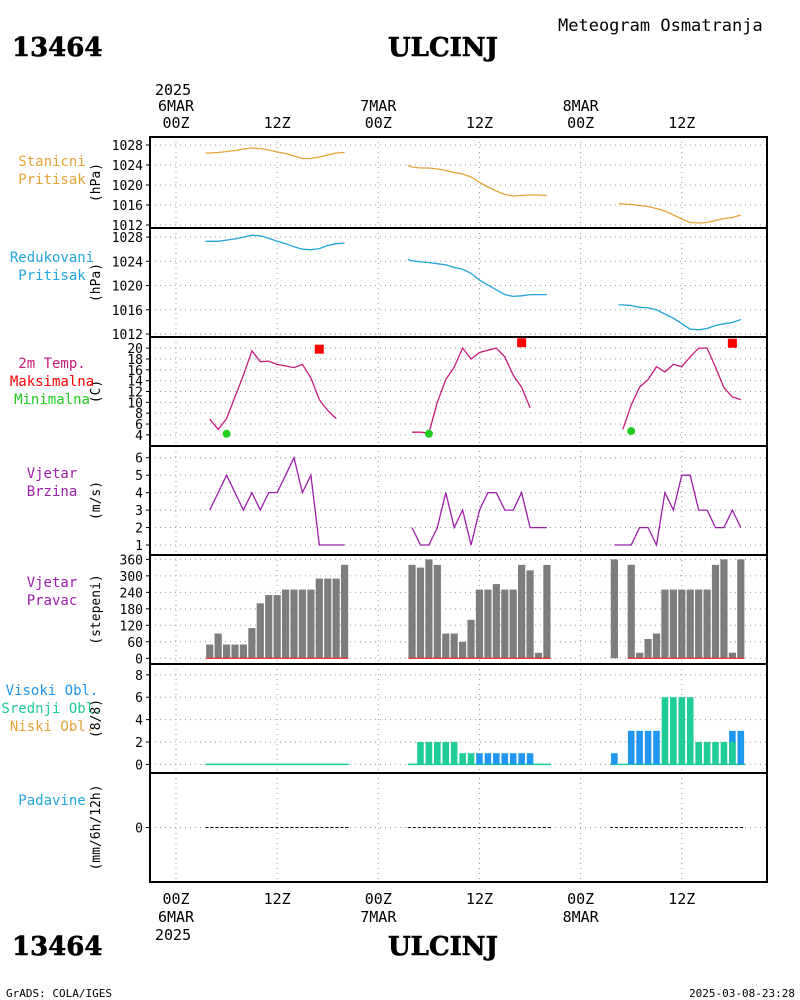  Describe the element at coordinates (135, 643) in the screenshot. I see `y-tick-label: 60` at that location.